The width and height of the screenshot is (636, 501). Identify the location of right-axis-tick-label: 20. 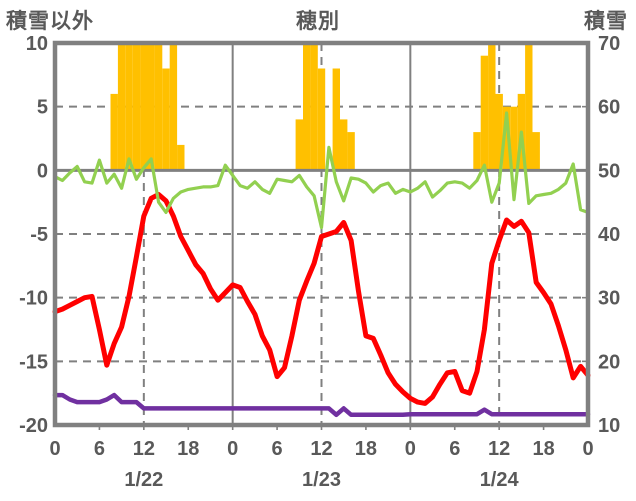
(609, 362).